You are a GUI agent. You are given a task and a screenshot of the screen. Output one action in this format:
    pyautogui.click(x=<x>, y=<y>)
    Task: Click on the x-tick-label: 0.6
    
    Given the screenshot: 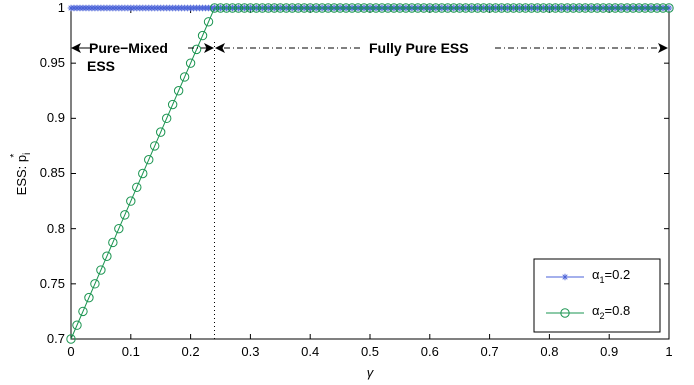 What is the action you would take?
    pyautogui.click(x=430, y=351)
    